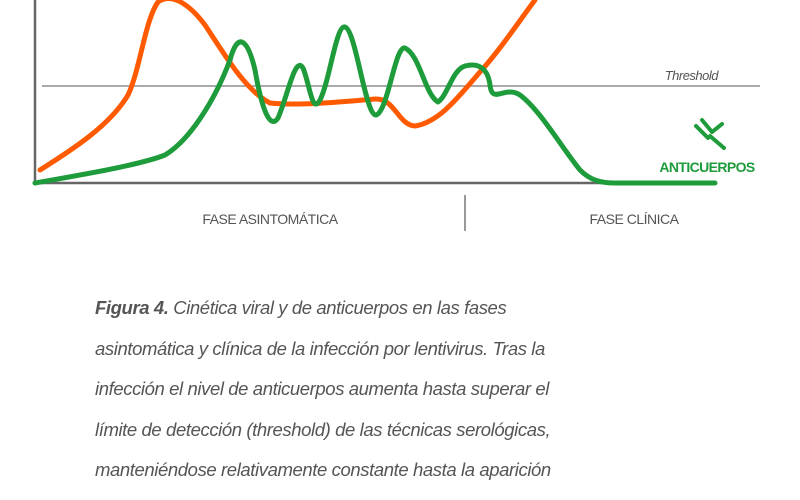 The image size is (800, 500). What do you see at coordinates (710, 134) in the screenshot?
I see `antibody-icon` at bounding box center [710, 134].